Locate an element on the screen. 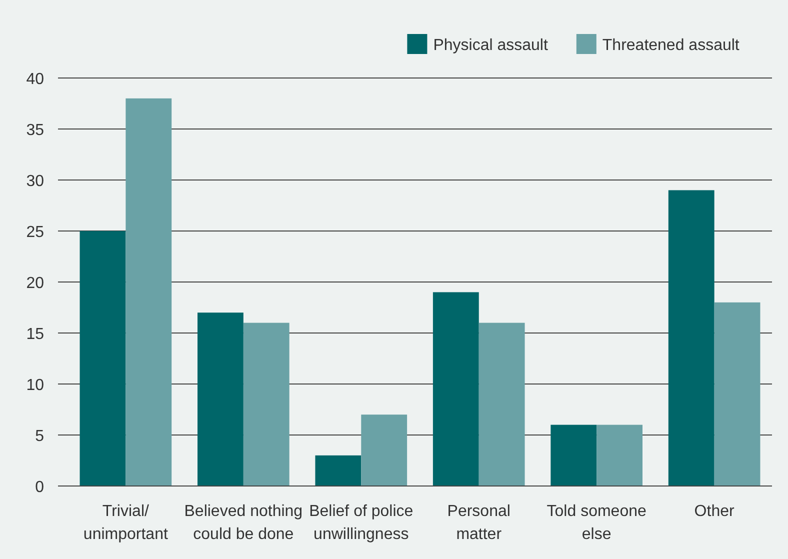 The height and width of the screenshot is (559, 788). y-tick-label: 40 is located at coordinates (35, 79).